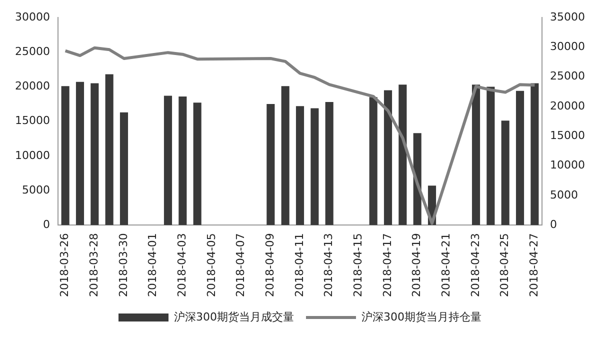 This screenshot has width=600, height=341. I want to click on x-tick-label: 2018-04-17, so click(387, 265).